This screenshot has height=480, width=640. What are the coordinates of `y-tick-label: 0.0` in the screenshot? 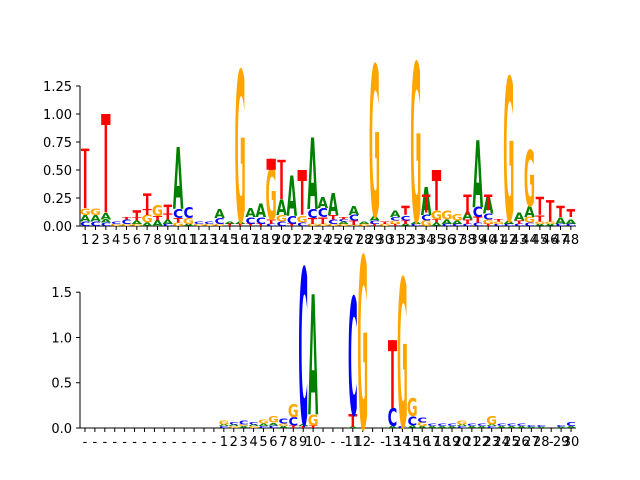 It's located at (61, 429).